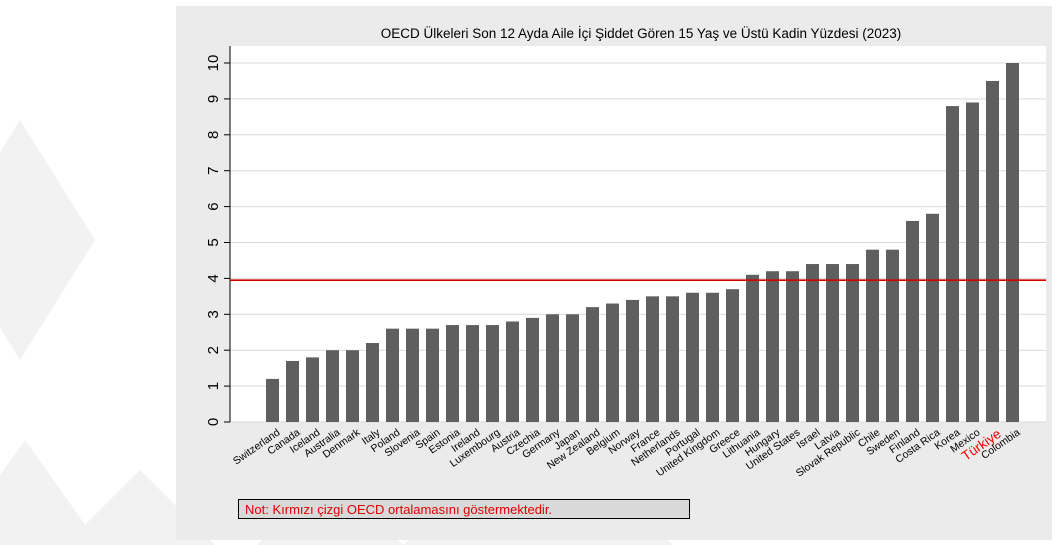 Image resolution: width=1058 pixels, height=545 pixels. Describe the element at coordinates (213, 171) in the screenshot. I see `y-tick-label: 7` at that location.